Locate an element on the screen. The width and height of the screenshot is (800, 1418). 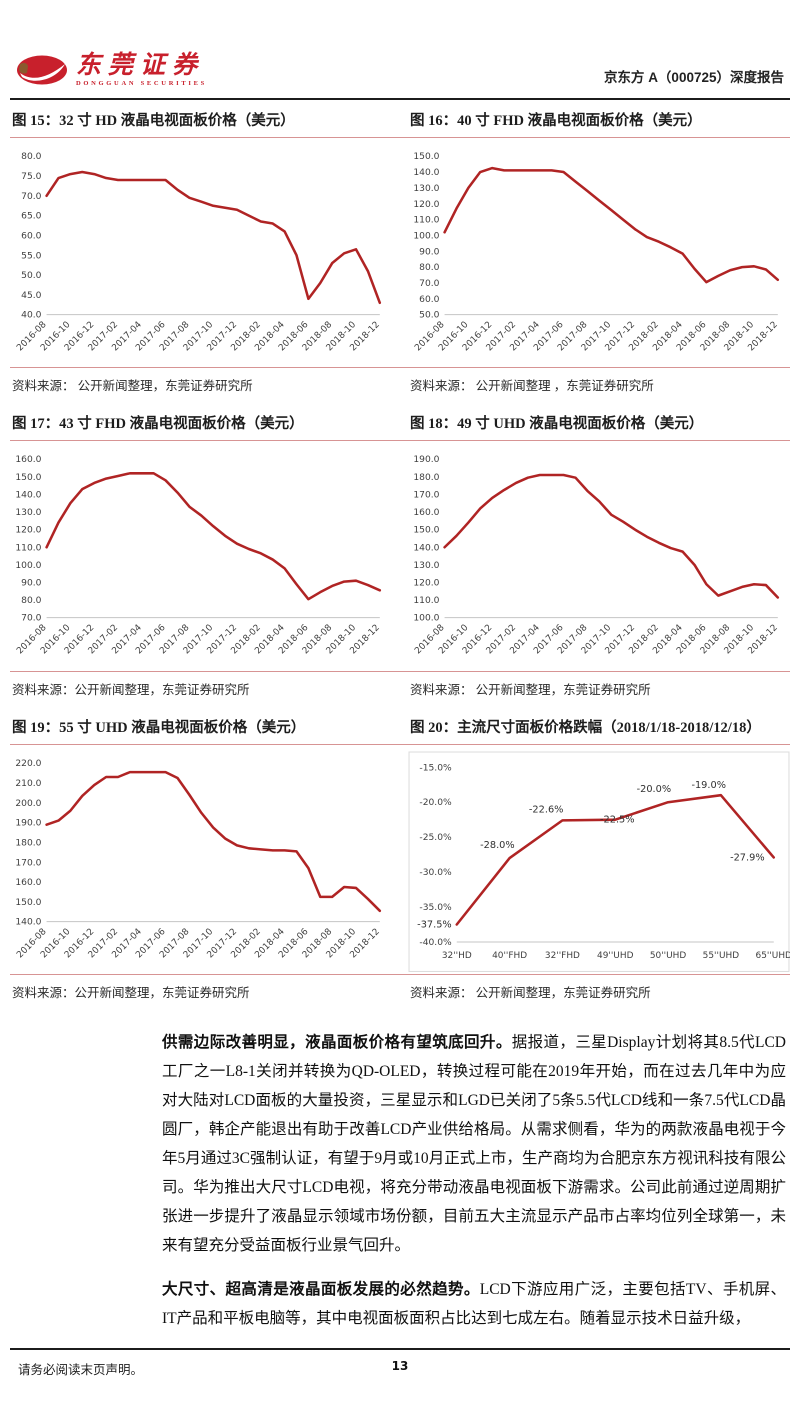
dongguan-securities-logo: 东莞证券 DONGGUAN SECURITIES is located at coordinates (111, 70).